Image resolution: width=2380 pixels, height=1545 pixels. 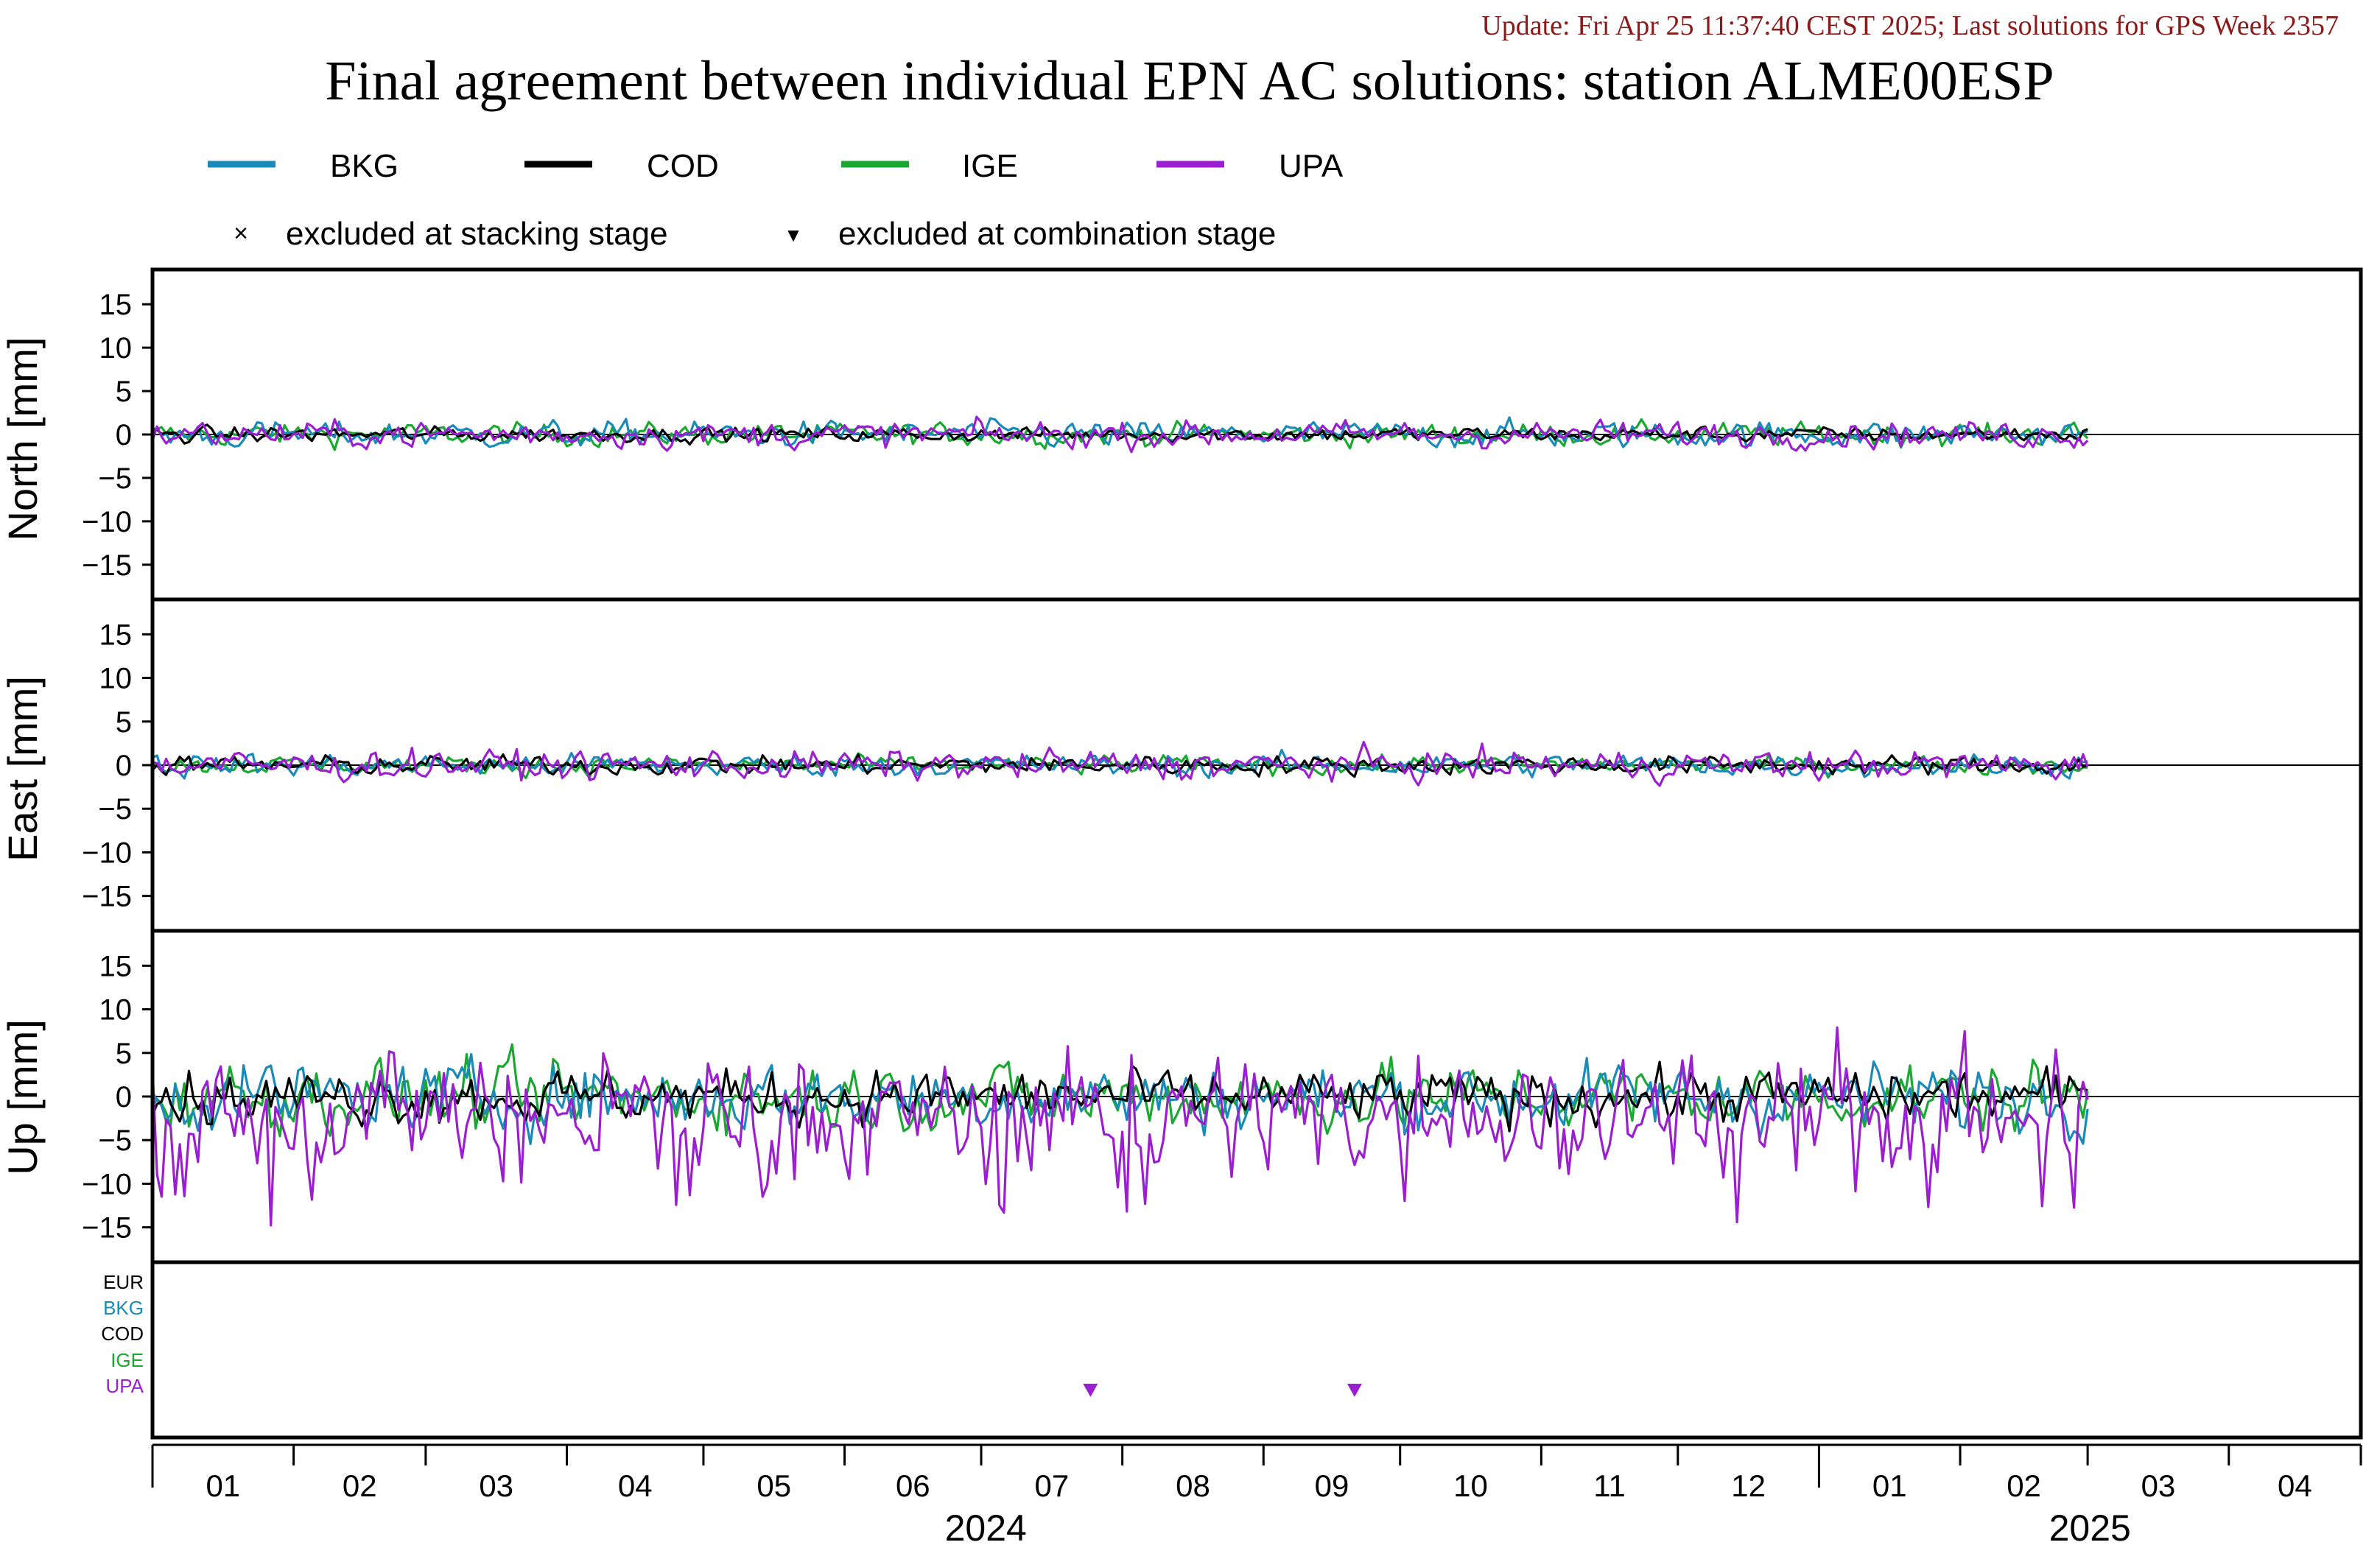 I want to click on excl-label-bkg: BKG, so click(x=123, y=1308).